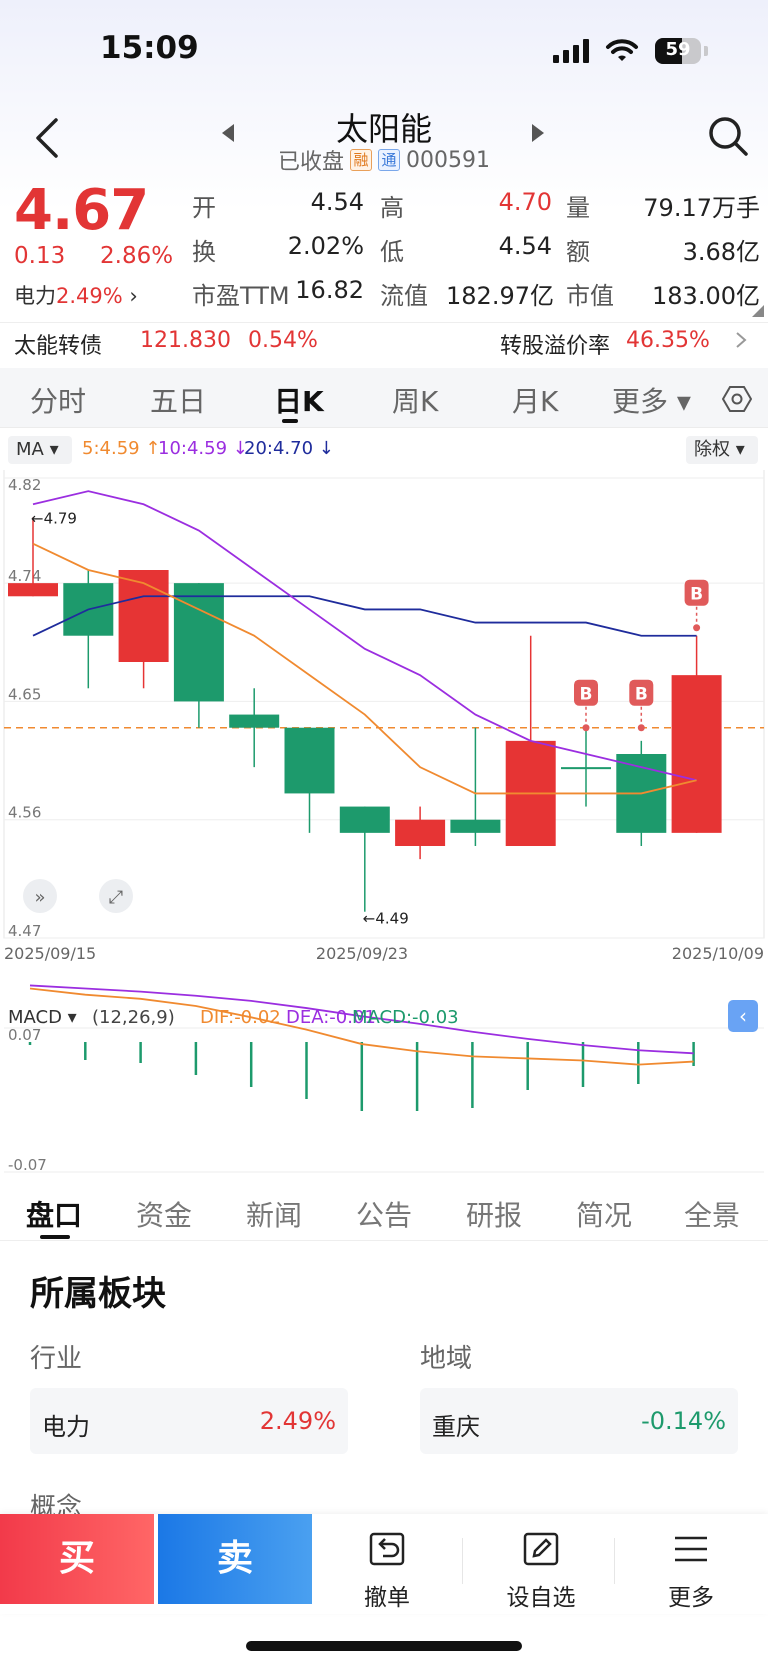  I want to click on macd-selector: MACD ▾, so click(42, 1017).